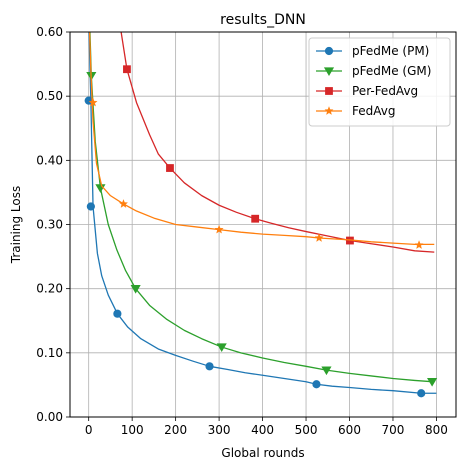  I want to click on x-tick-label: 200, so click(175, 430).